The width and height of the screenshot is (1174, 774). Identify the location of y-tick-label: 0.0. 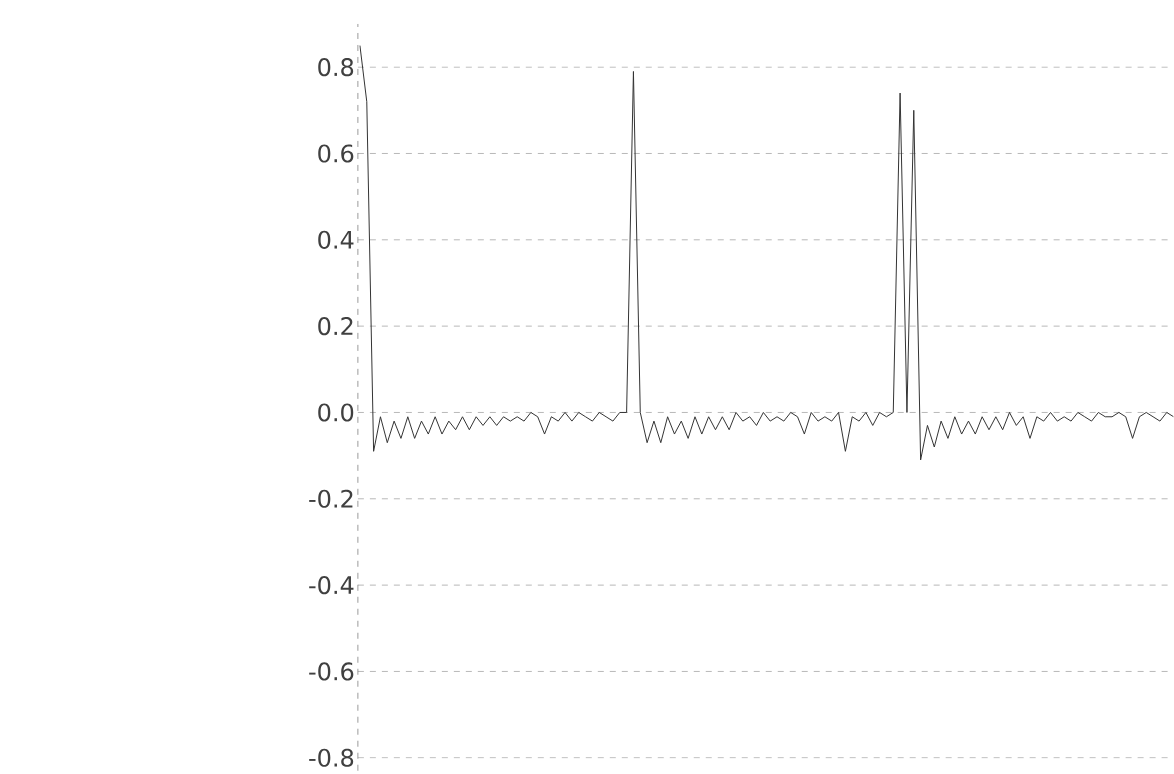
(336, 412).